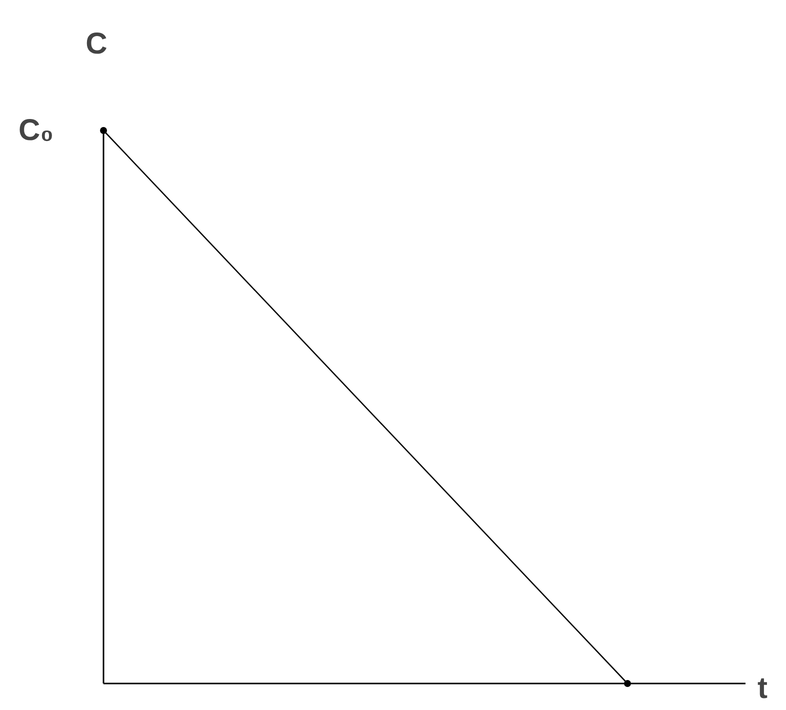 This screenshot has height=710, width=786. Describe the element at coordinates (763, 688) in the screenshot. I see `x-axis-title: t` at that location.